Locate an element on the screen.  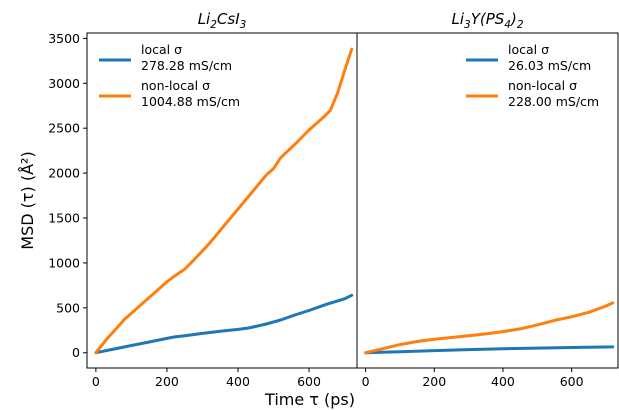
y-tick-label: 500 is located at coordinates (68, 307).